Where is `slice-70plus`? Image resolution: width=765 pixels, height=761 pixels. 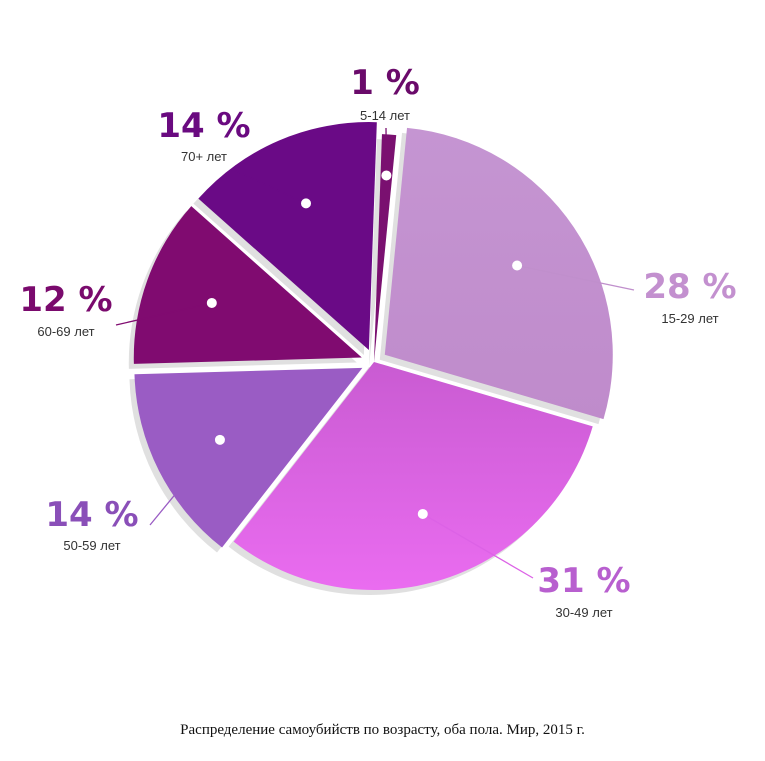 slice-70plus is located at coordinates (287, 236).